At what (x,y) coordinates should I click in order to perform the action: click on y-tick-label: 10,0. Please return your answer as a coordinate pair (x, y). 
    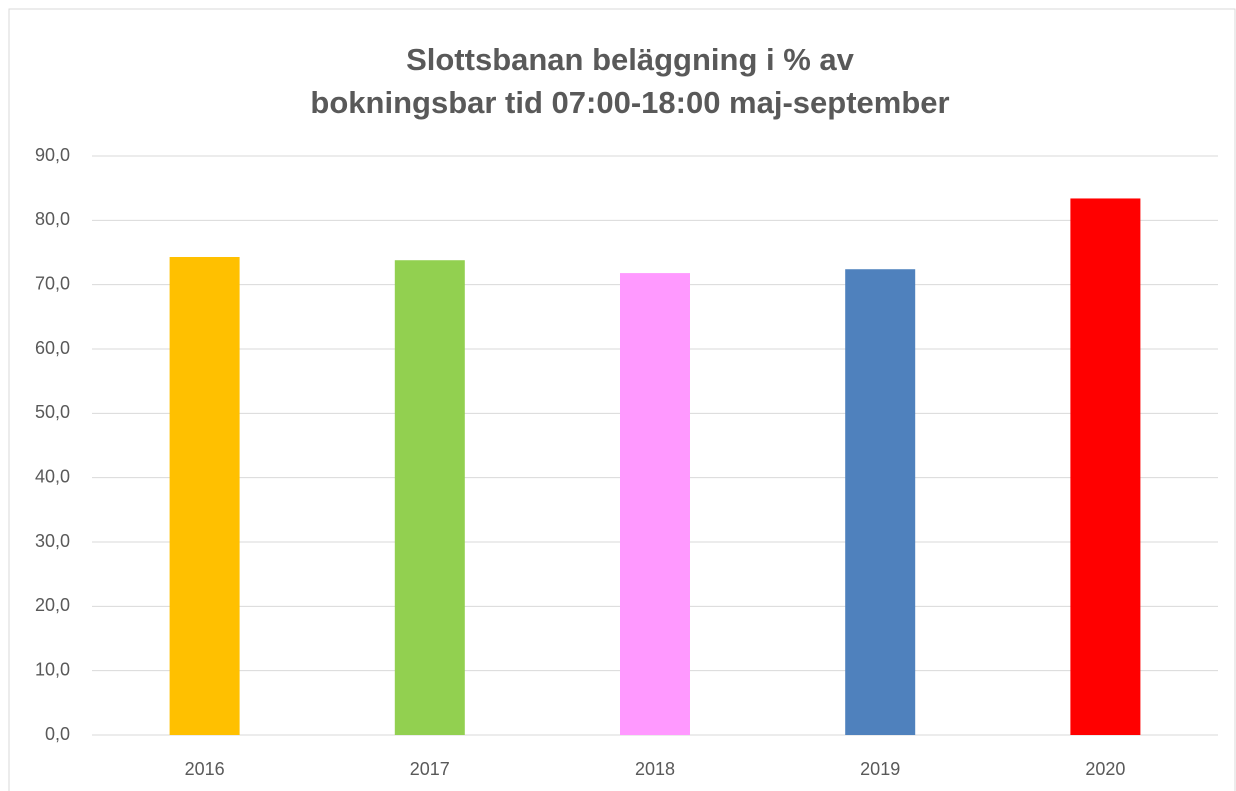
    Looking at the image, I should click on (52, 669).